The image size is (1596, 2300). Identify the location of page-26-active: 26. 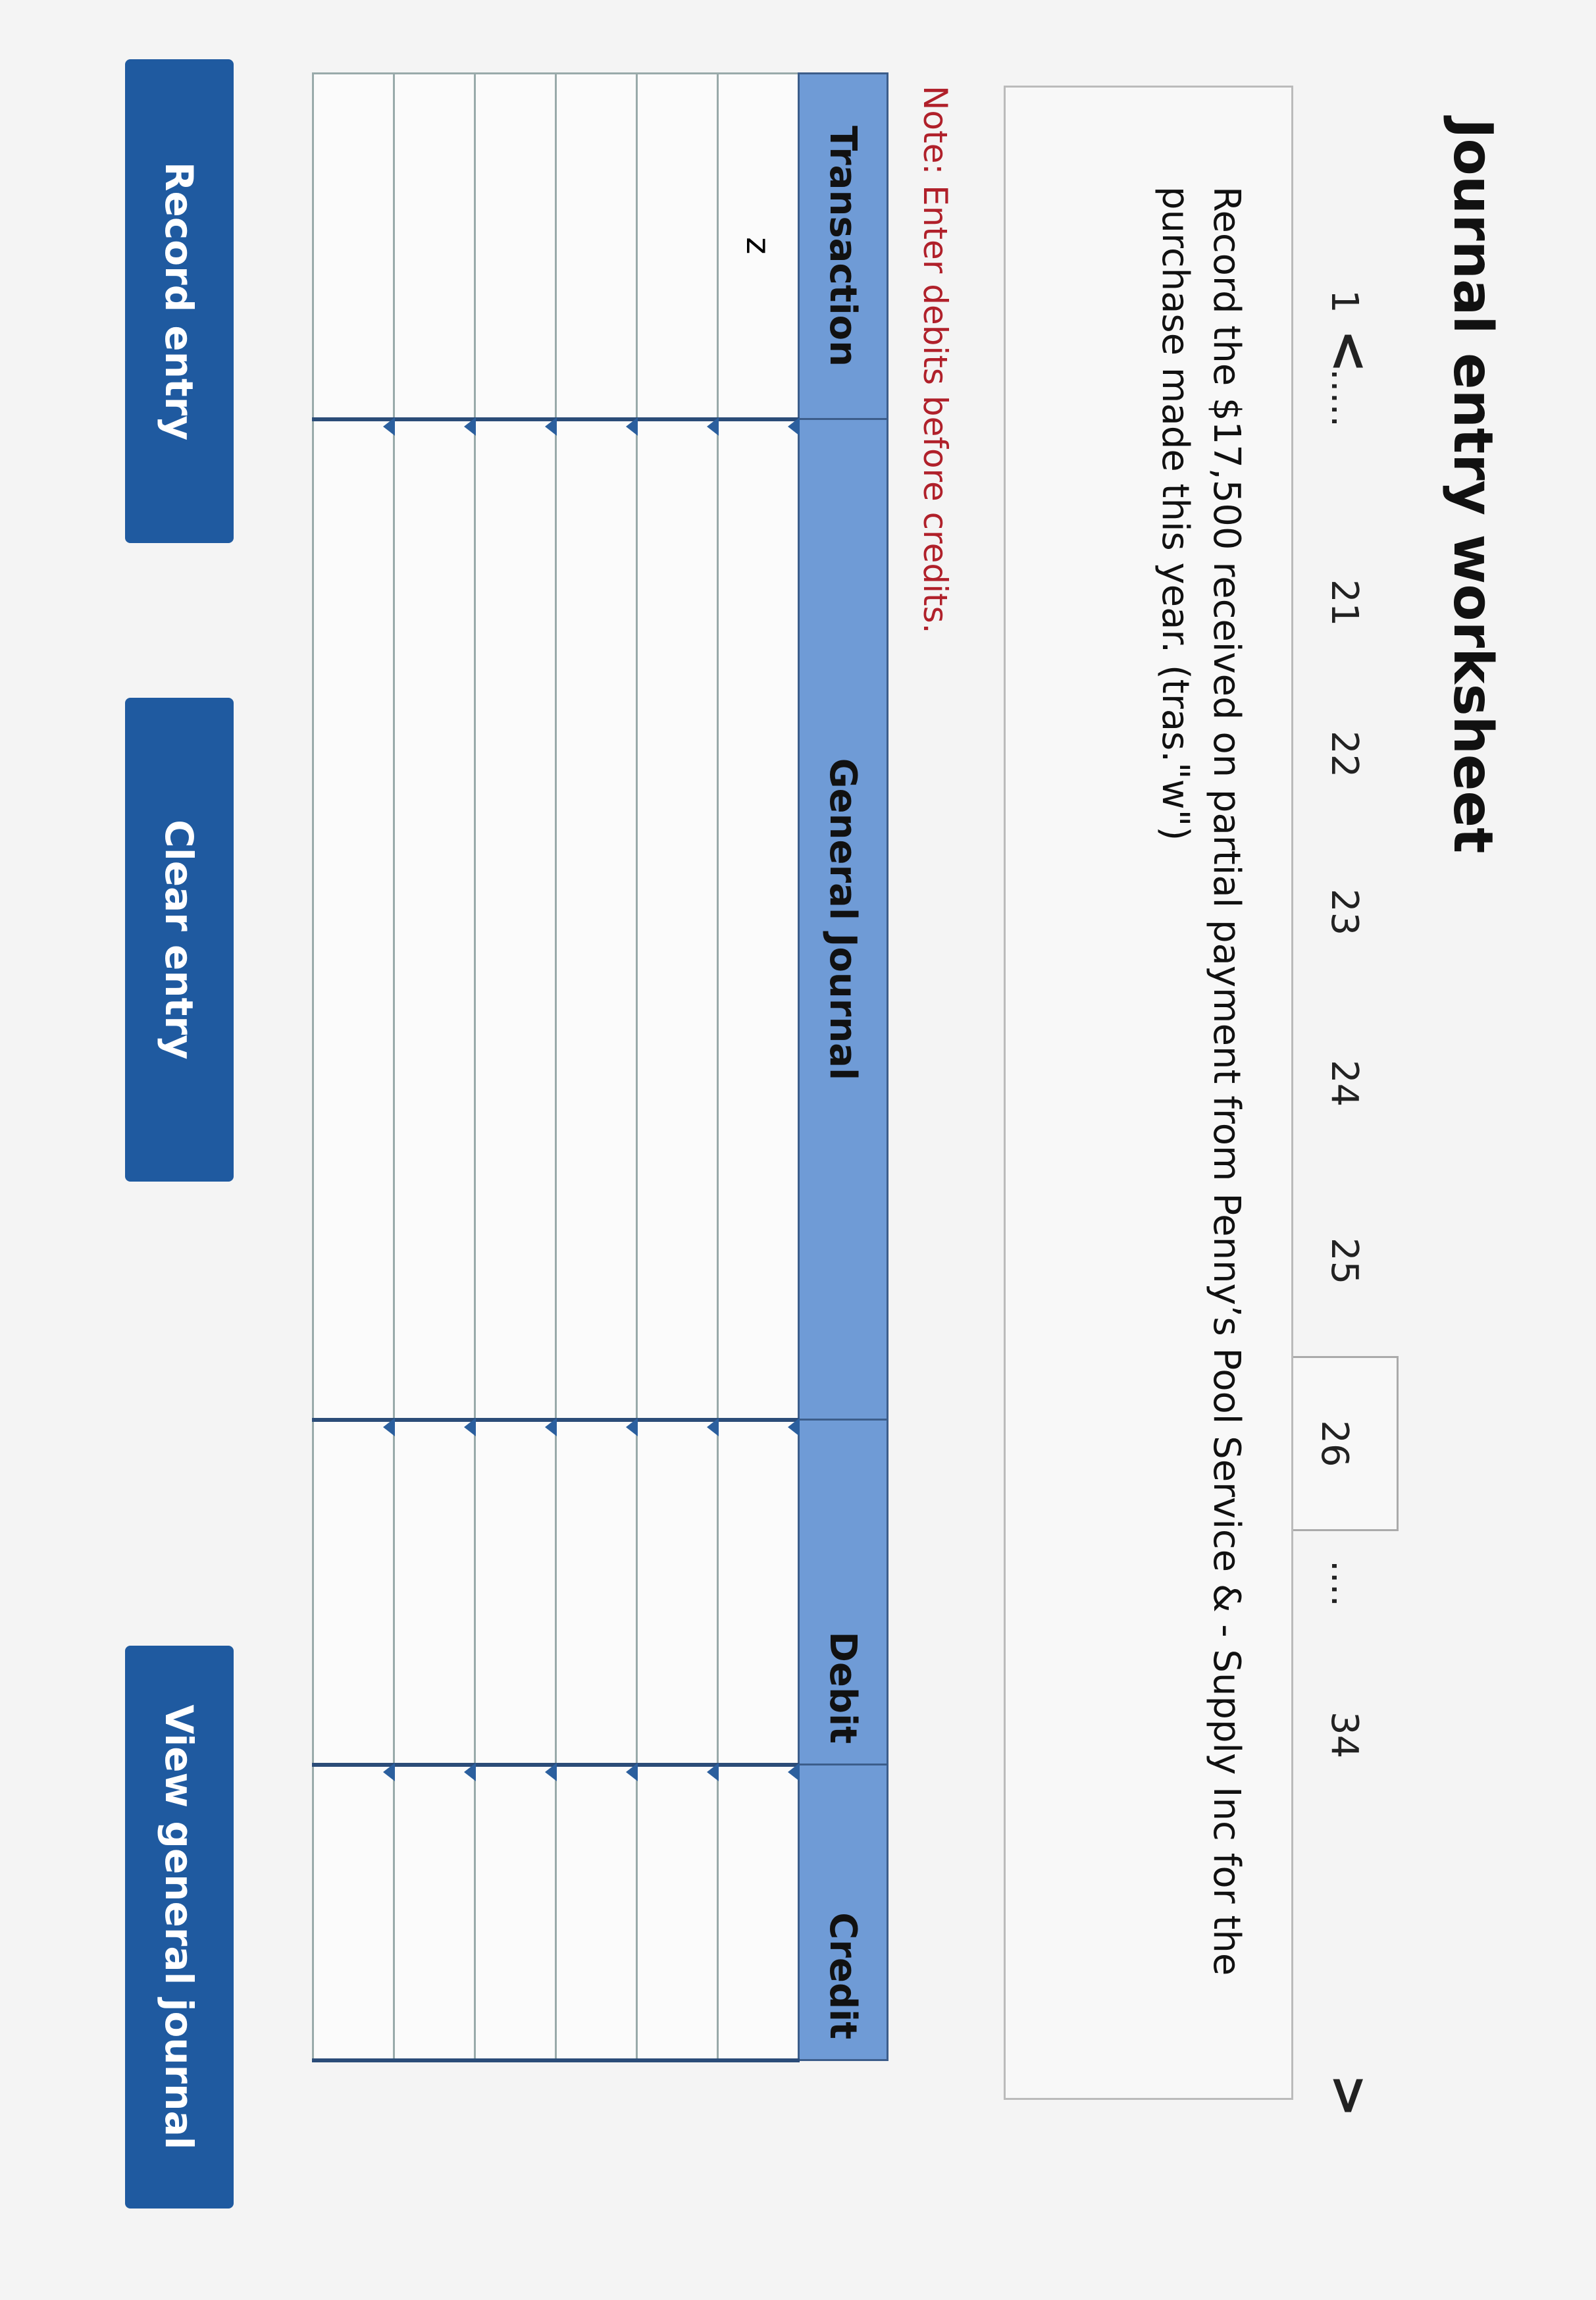
(1345, 1444).